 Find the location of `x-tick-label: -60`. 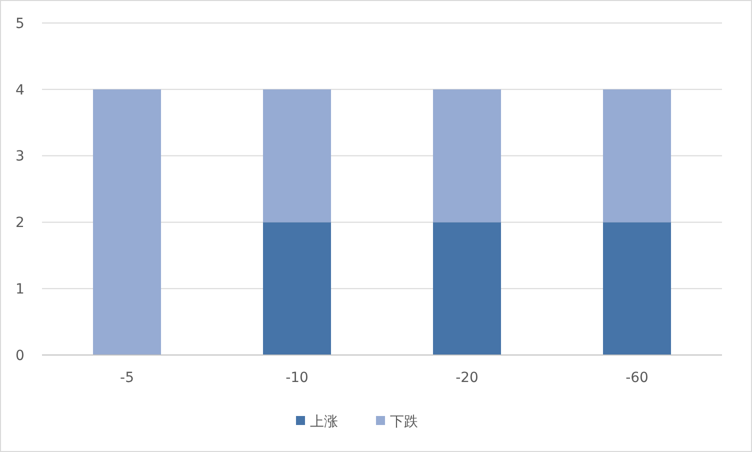

x-tick-label: -60 is located at coordinates (637, 378).